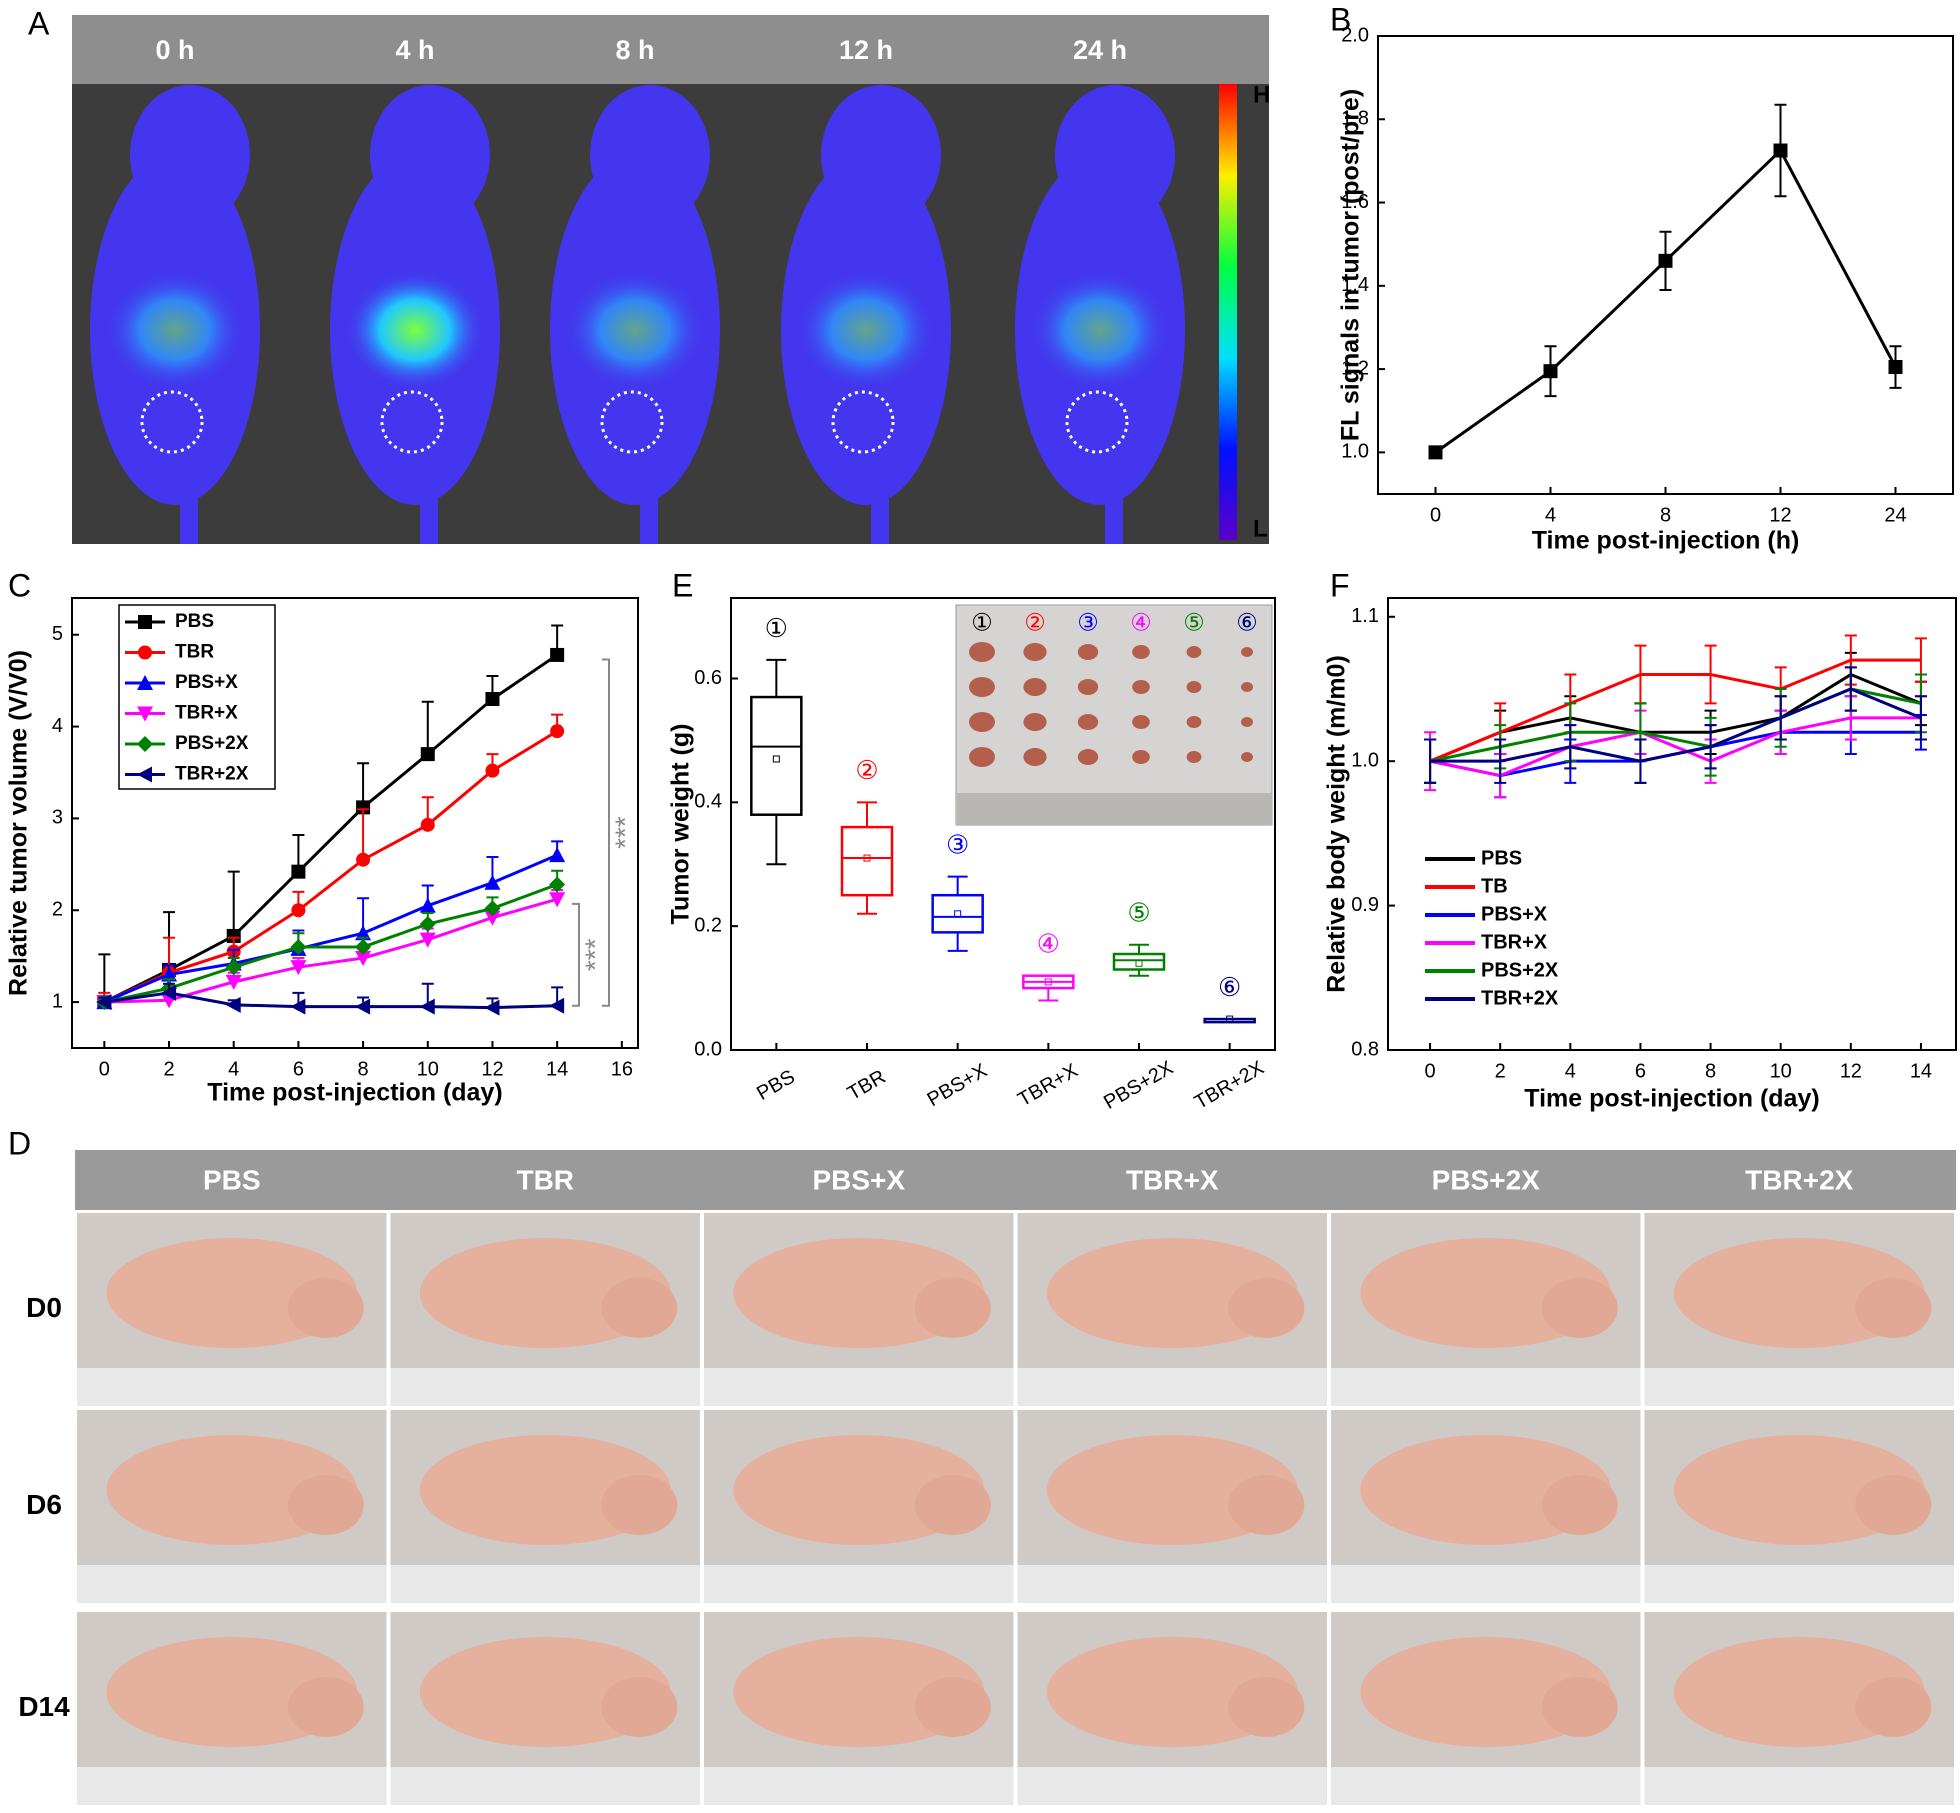  I want to click on legend-box, so click(197, 697).